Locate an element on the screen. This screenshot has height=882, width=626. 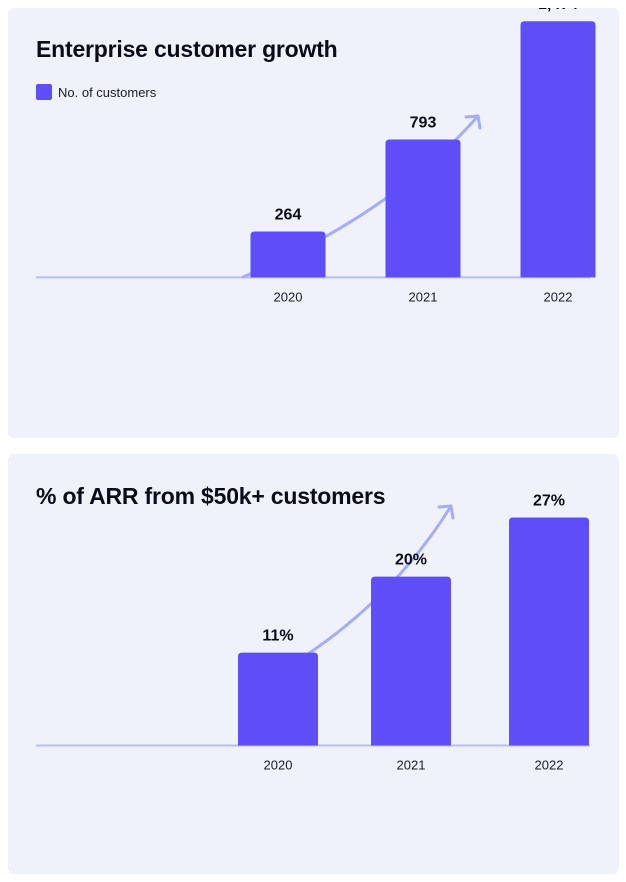
data-label: 11% is located at coordinates (277, 636).